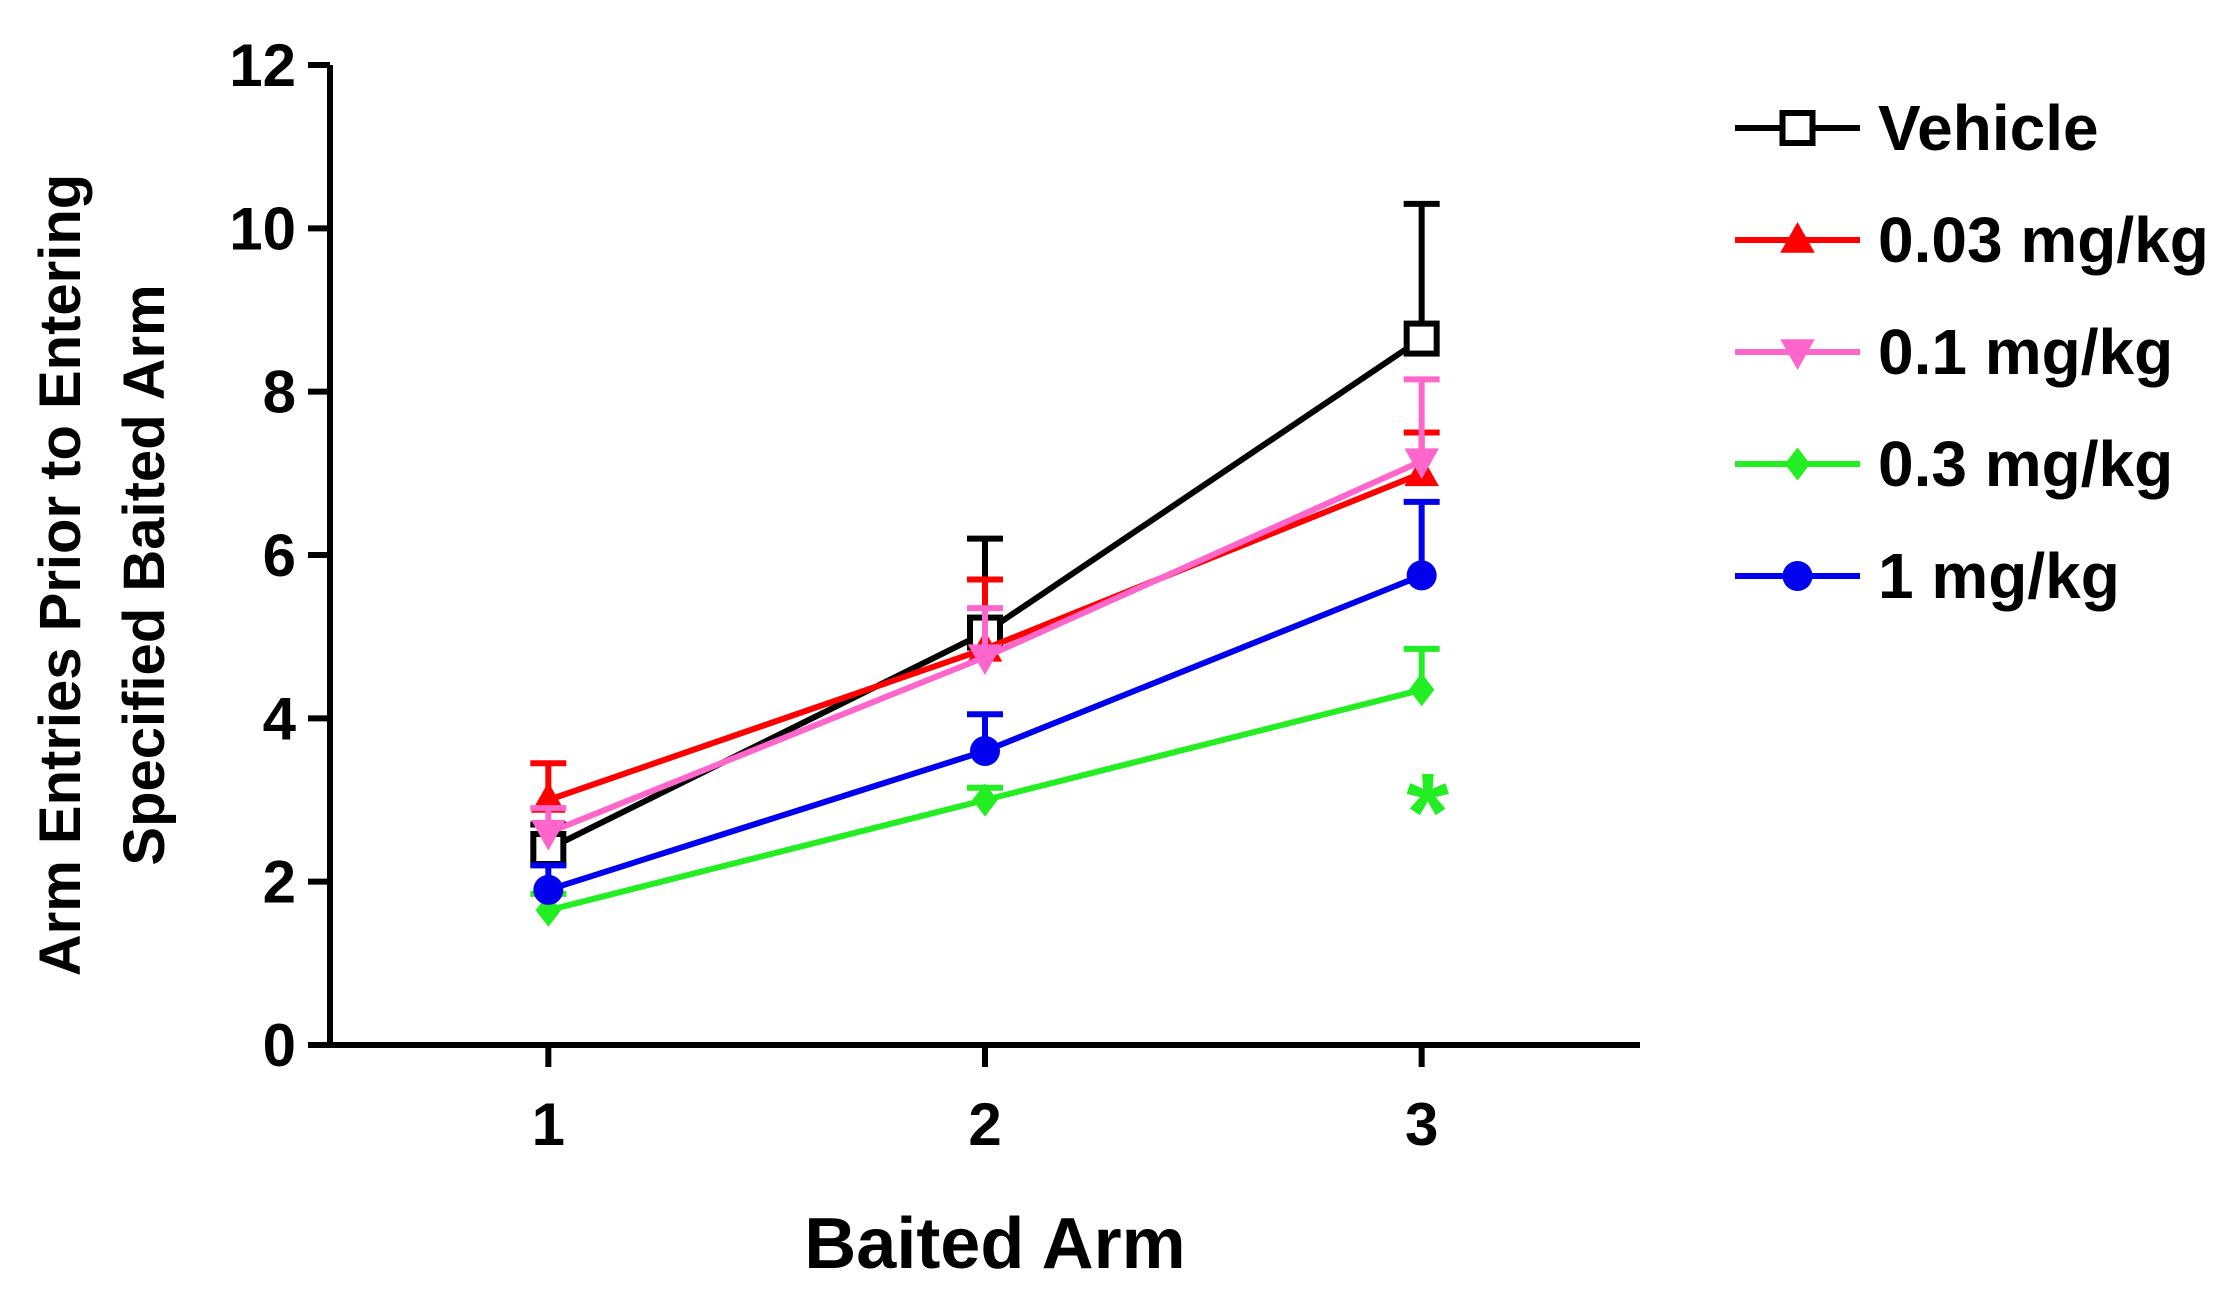  Describe the element at coordinates (2025, 464) in the screenshot. I see `legend-label: 0.3 mg/kg` at that location.